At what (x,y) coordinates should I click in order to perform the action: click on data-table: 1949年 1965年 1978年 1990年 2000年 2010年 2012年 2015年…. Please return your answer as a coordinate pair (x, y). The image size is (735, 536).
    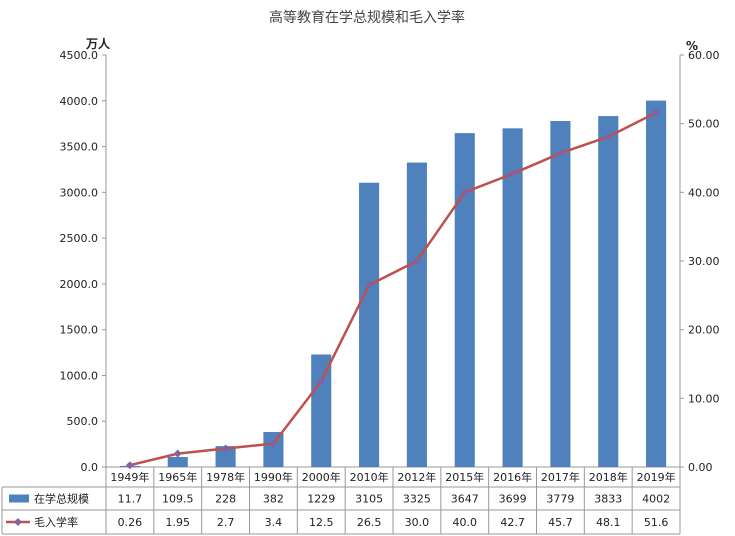
    Looking at the image, I should click on (341, 501).